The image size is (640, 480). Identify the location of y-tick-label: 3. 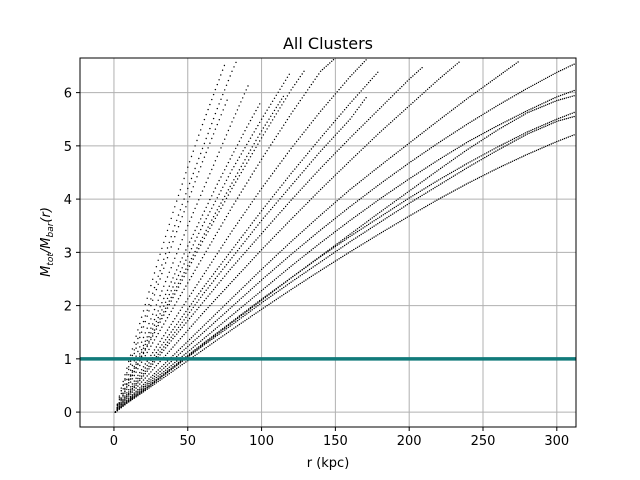
(68, 253).